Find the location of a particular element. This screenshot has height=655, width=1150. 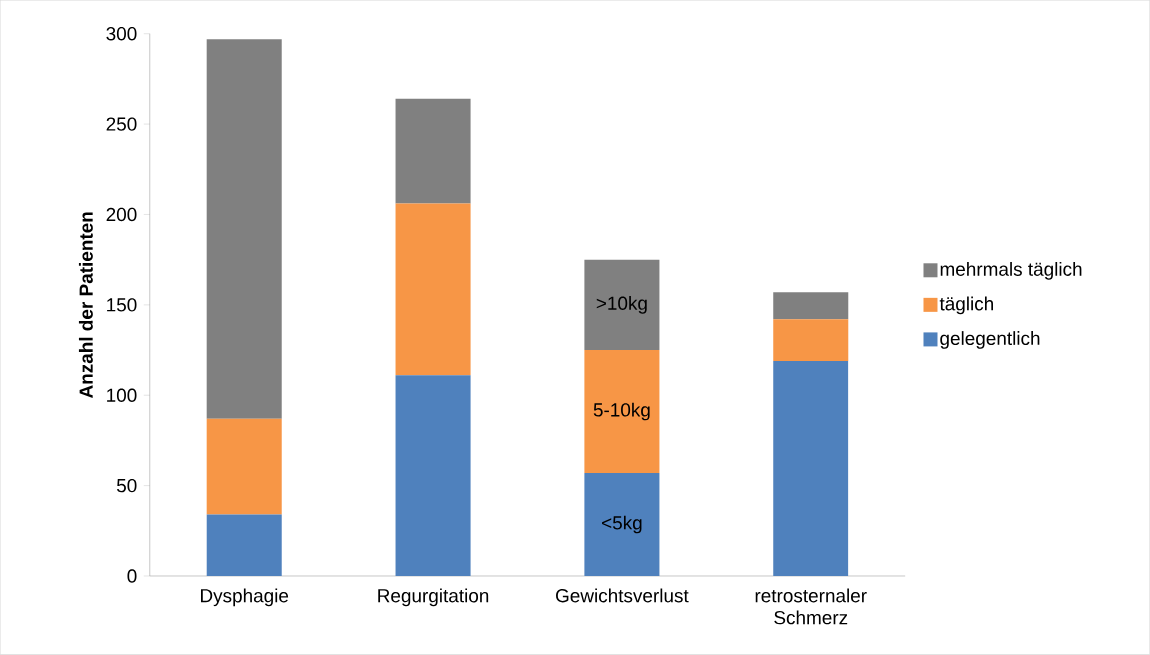

y-tick-label: 0 is located at coordinates (132, 576).